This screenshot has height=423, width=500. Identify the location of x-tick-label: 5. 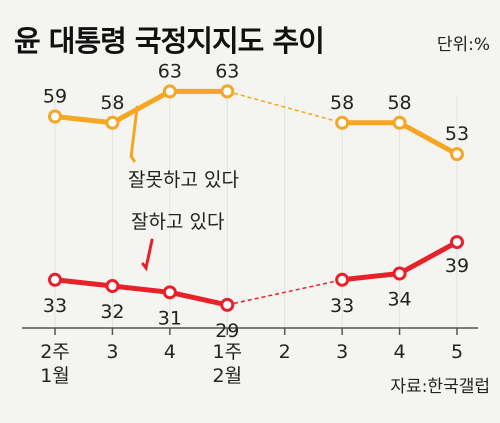
(457, 352).